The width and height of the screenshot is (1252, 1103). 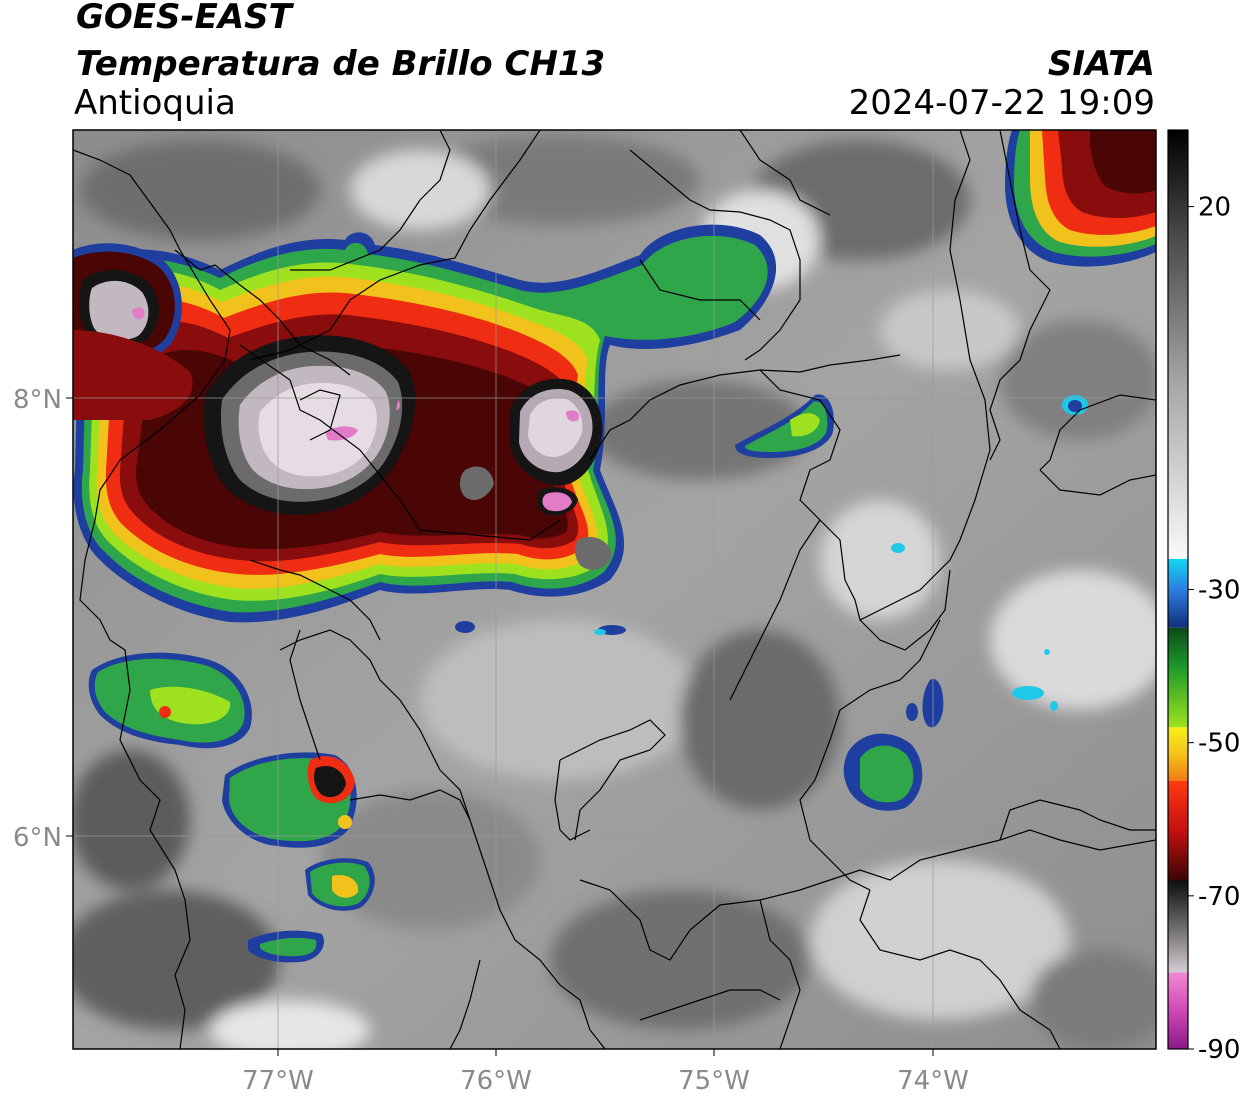 I want to click on lon-label-74w: 74°W, so click(x=933, y=1081).